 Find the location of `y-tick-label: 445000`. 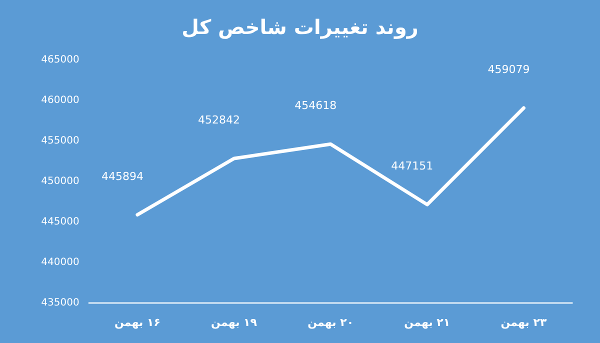

y-tick-label: 445000 is located at coordinates (60, 222).